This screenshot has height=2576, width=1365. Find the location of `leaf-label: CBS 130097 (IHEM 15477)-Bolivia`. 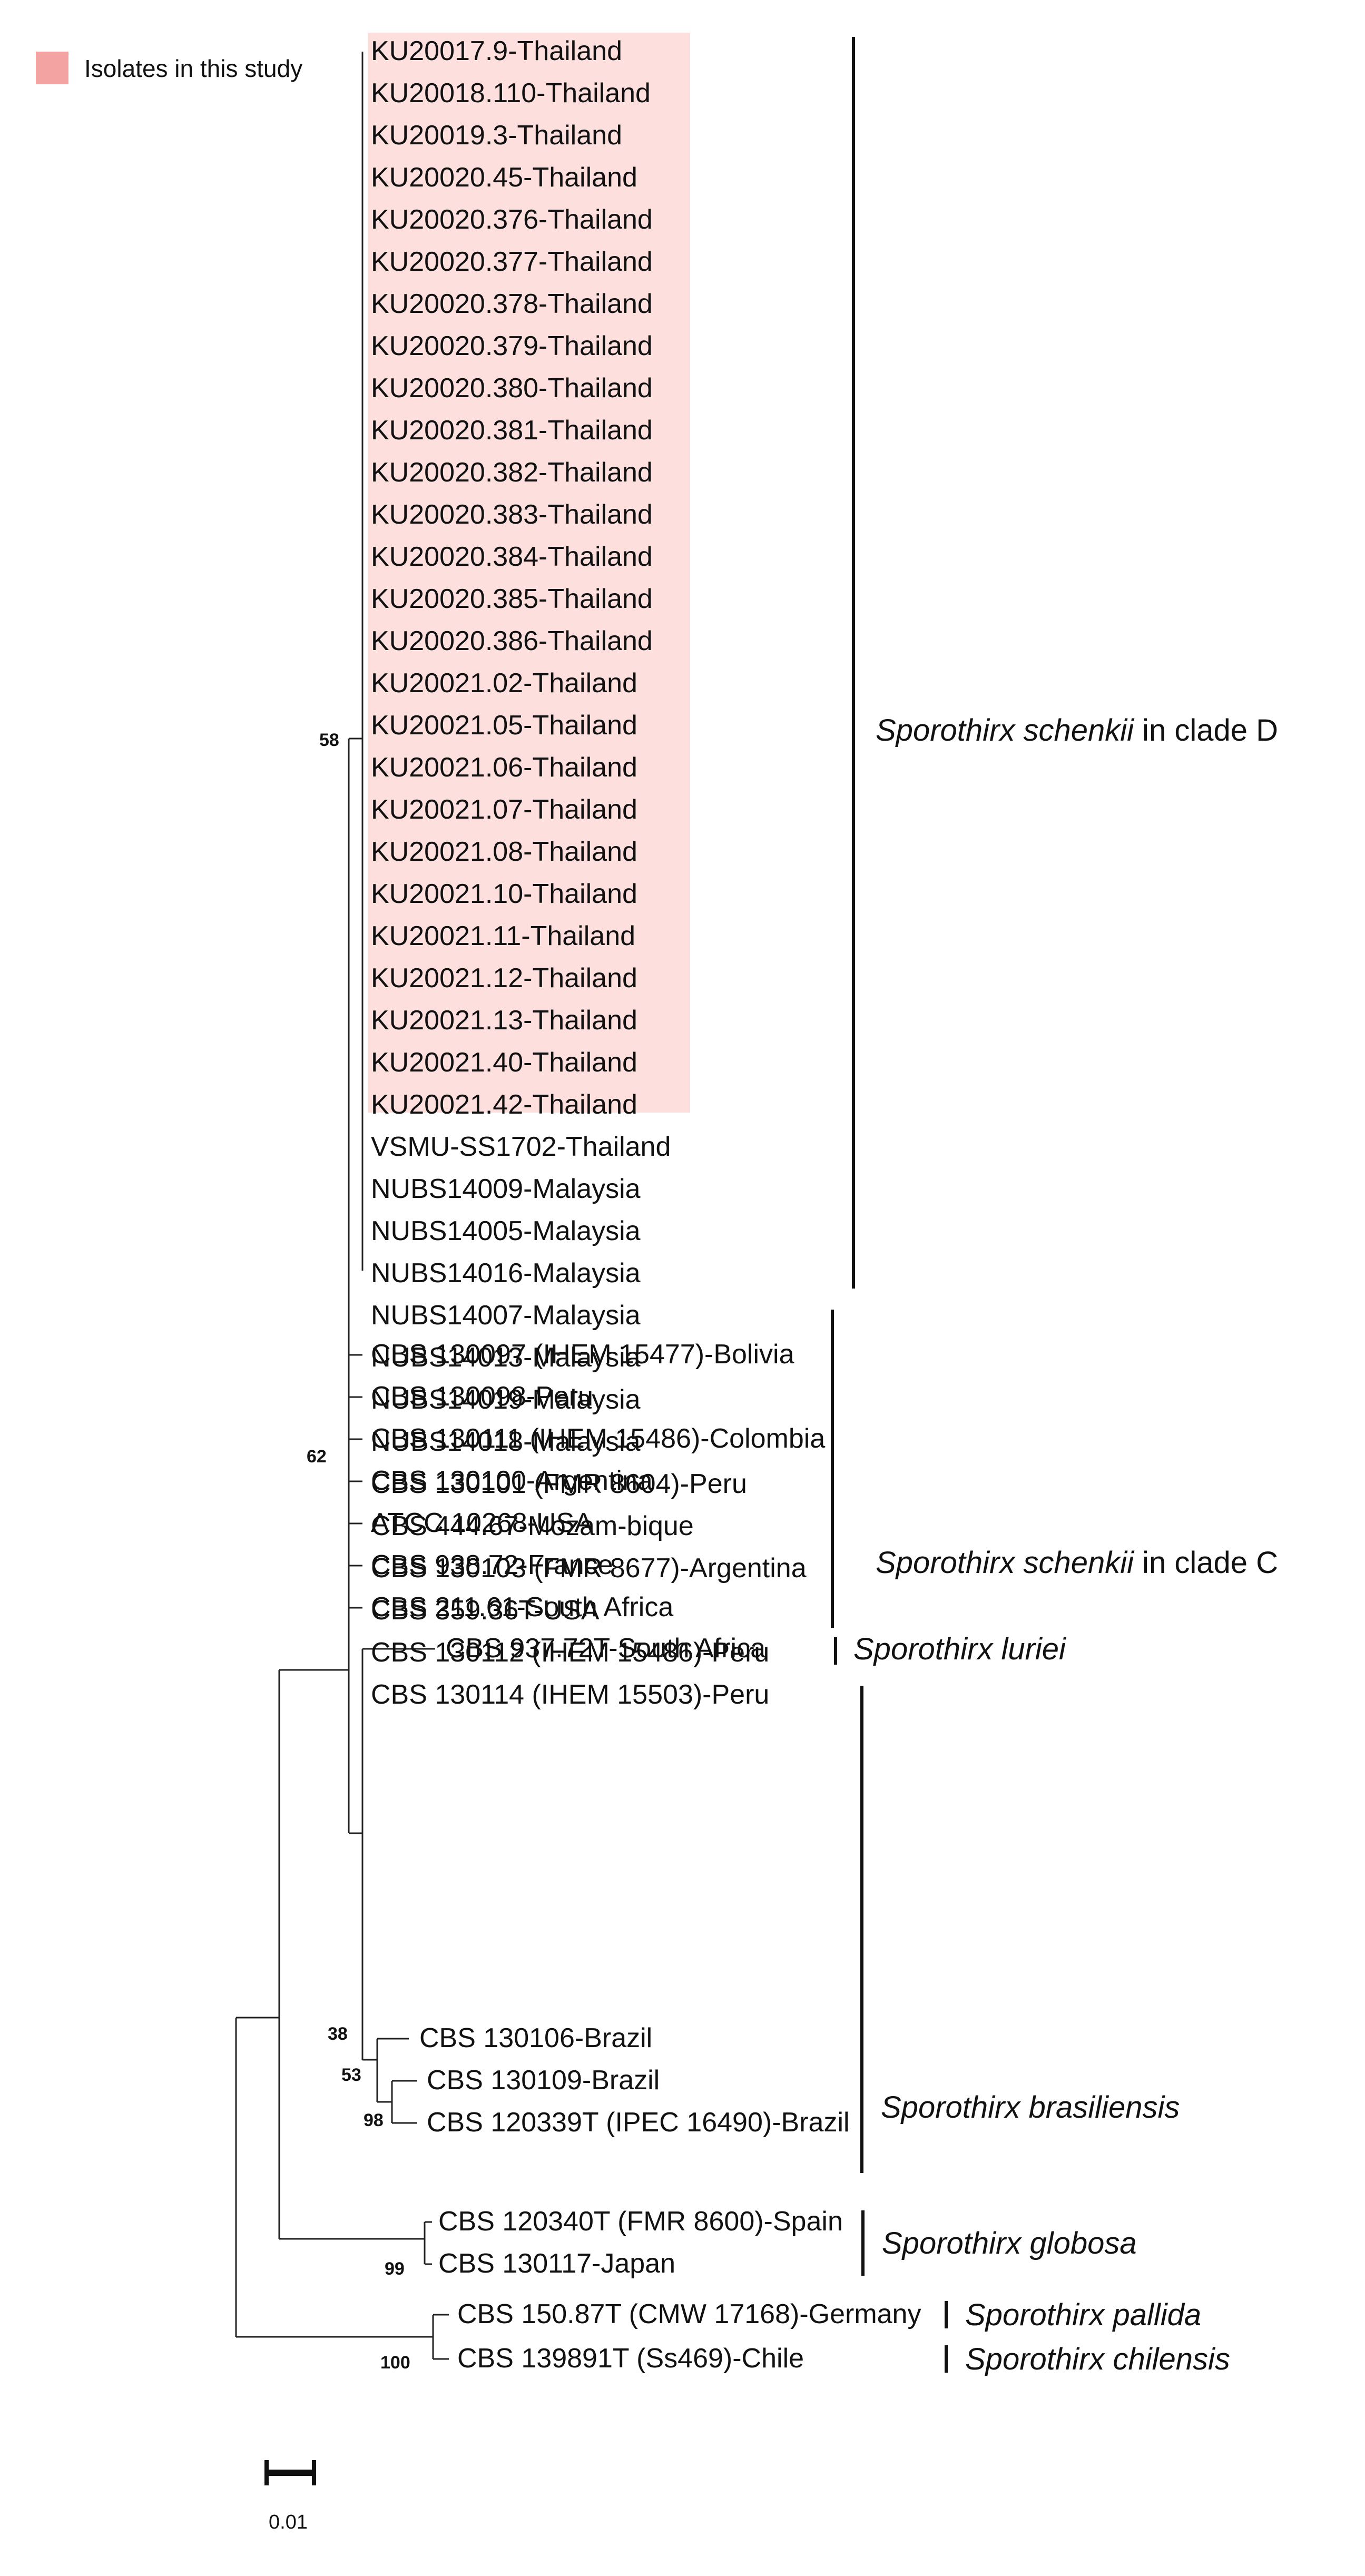

leaf-label: CBS 130097 (IHEM 15477)-Bolivia is located at coordinates (582, 1354).